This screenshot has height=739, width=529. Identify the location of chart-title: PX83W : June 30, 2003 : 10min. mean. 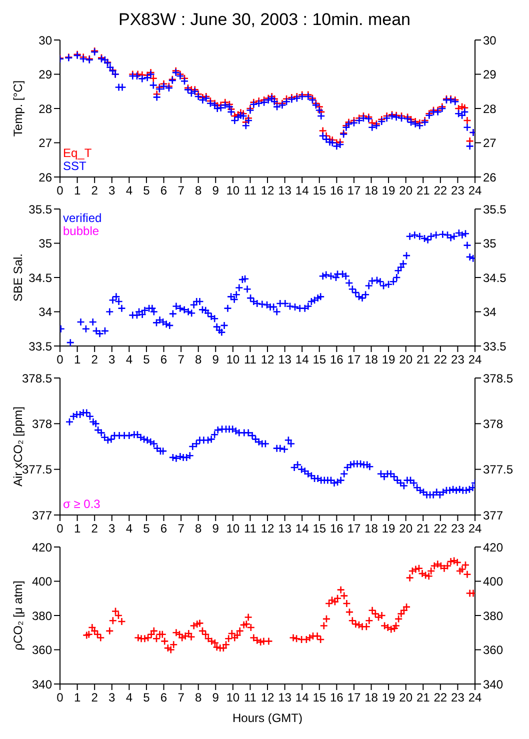
(264, 20).